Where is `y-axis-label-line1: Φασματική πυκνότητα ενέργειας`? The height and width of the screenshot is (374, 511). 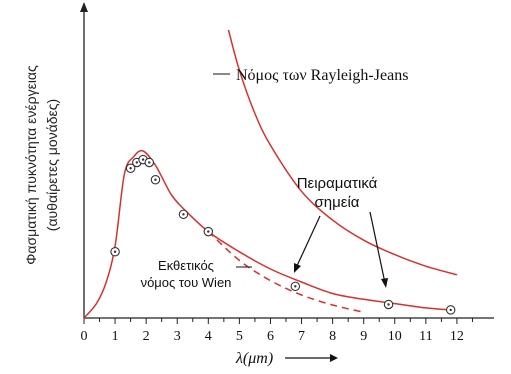 y-axis-label-line1: Φασματική πυκνότητα ενέργειας is located at coordinates (31, 165).